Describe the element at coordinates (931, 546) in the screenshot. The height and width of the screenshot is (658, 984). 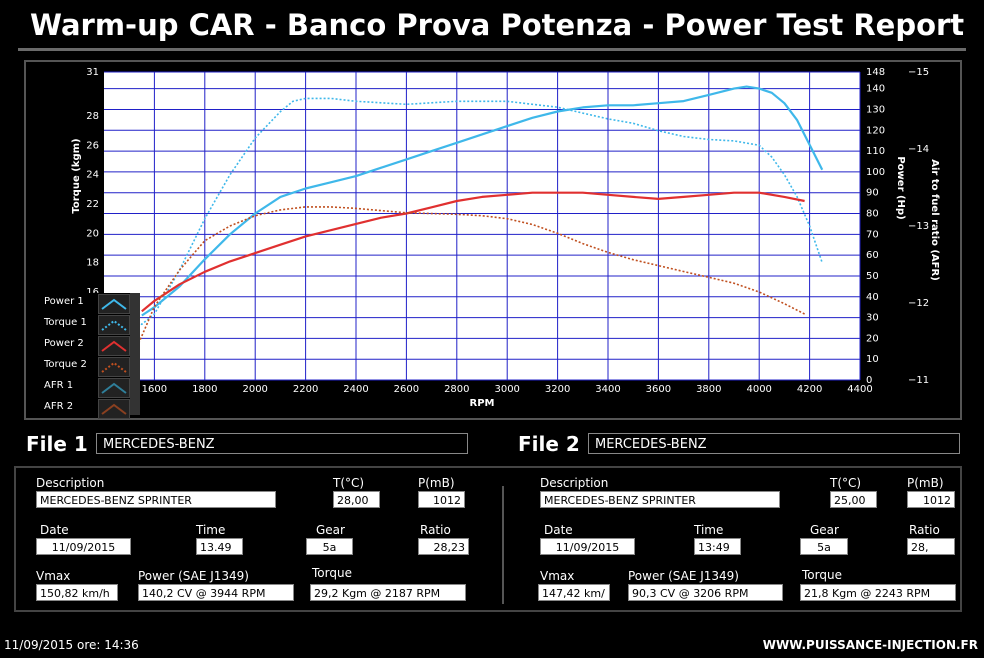
I see `t2-ratio-value: 28,` at that location.